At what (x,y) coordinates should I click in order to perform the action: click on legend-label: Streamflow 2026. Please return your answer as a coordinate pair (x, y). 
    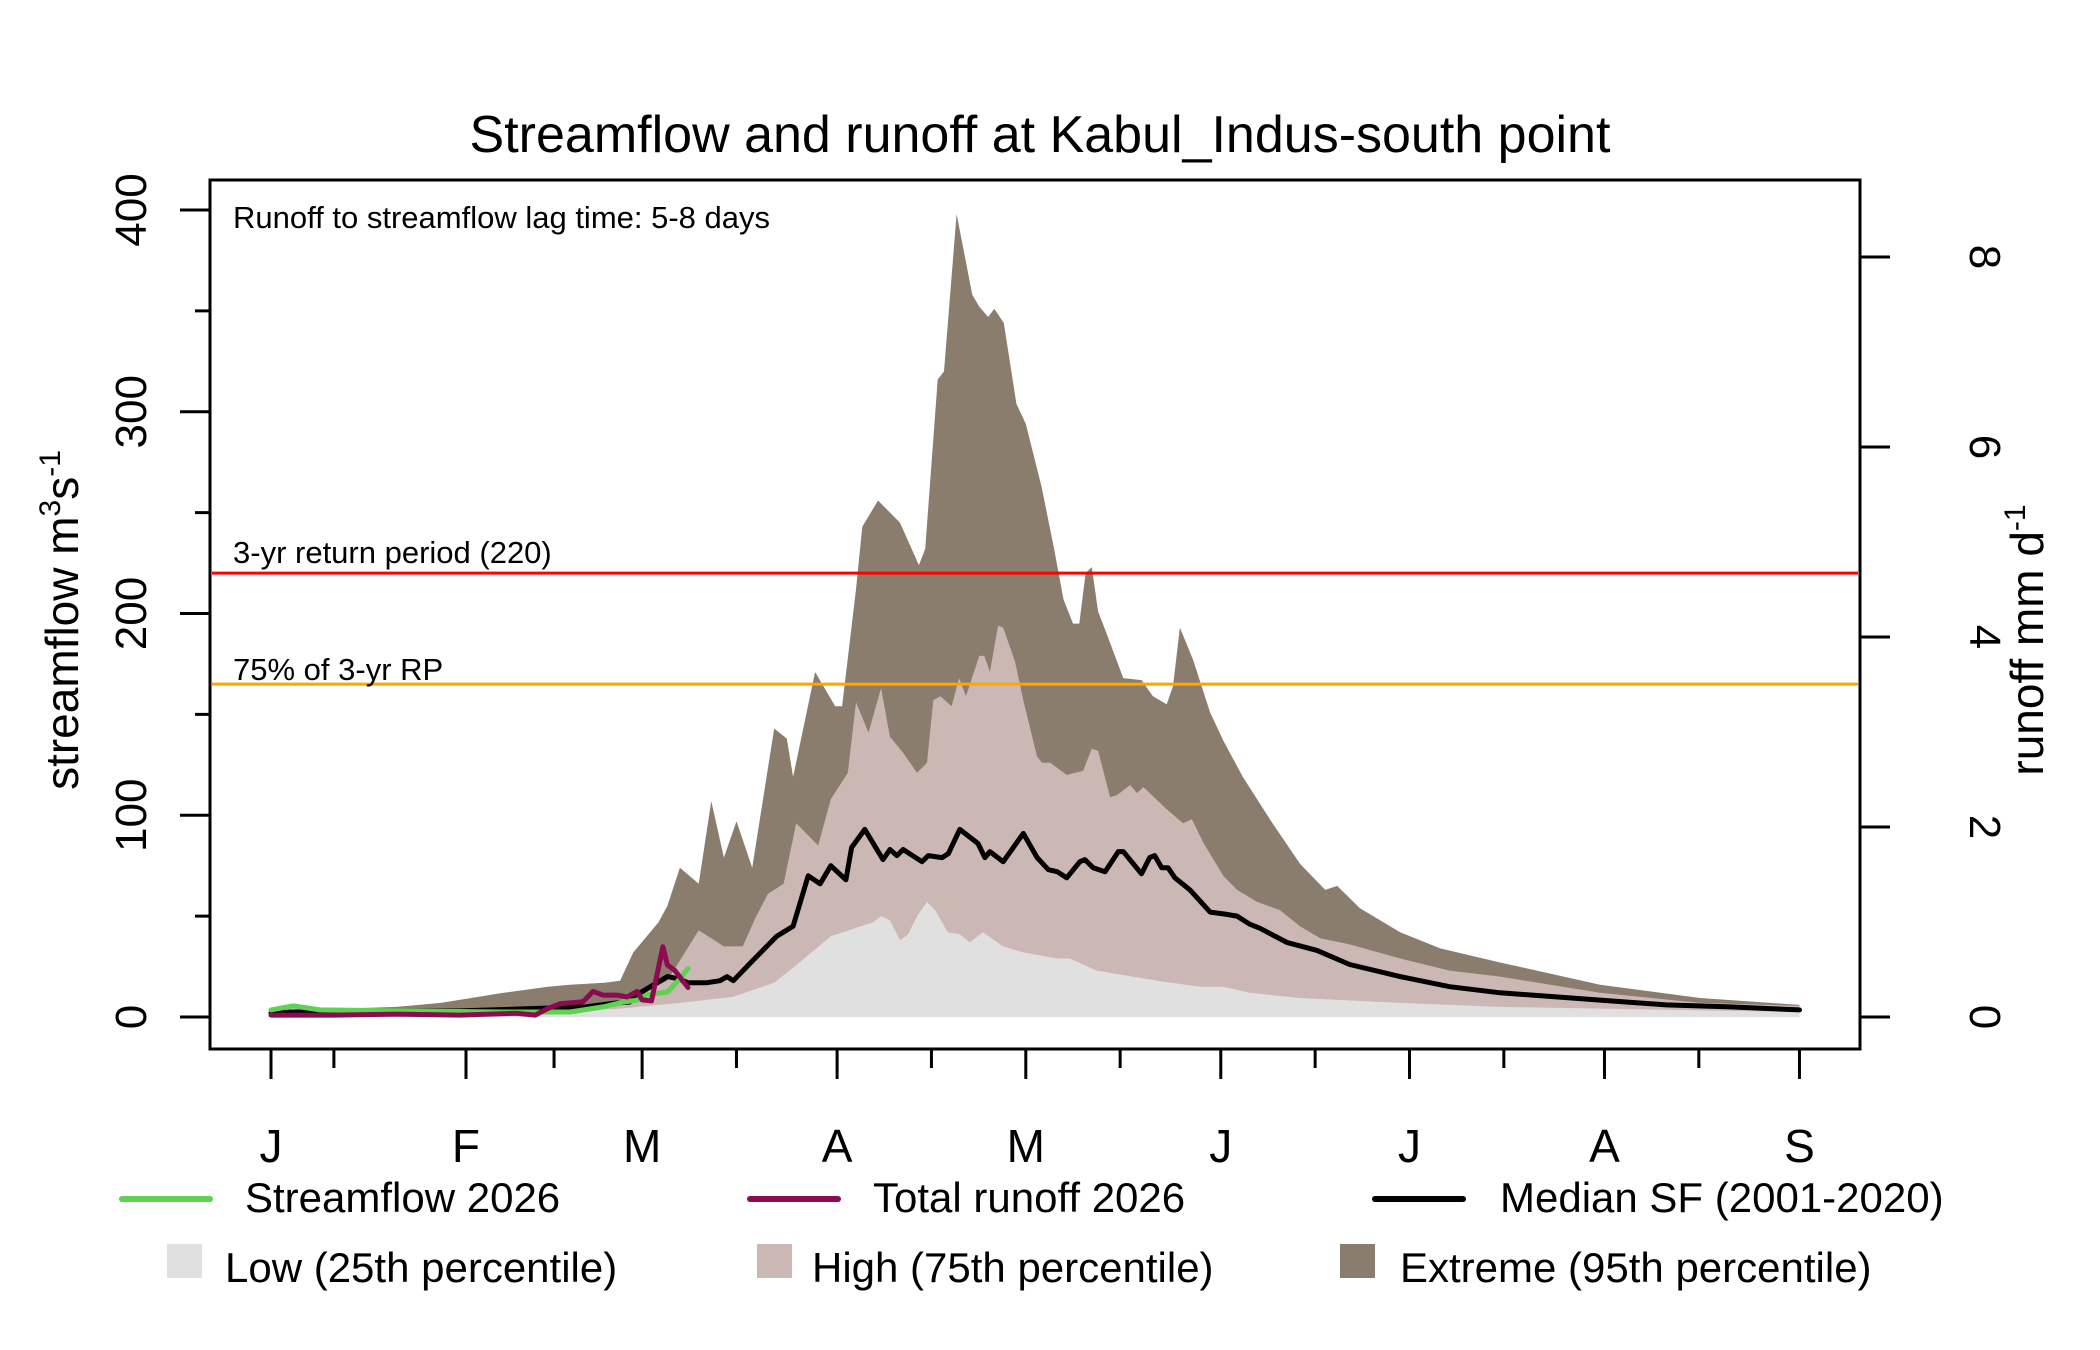
    Looking at the image, I should click on (402, 1197).